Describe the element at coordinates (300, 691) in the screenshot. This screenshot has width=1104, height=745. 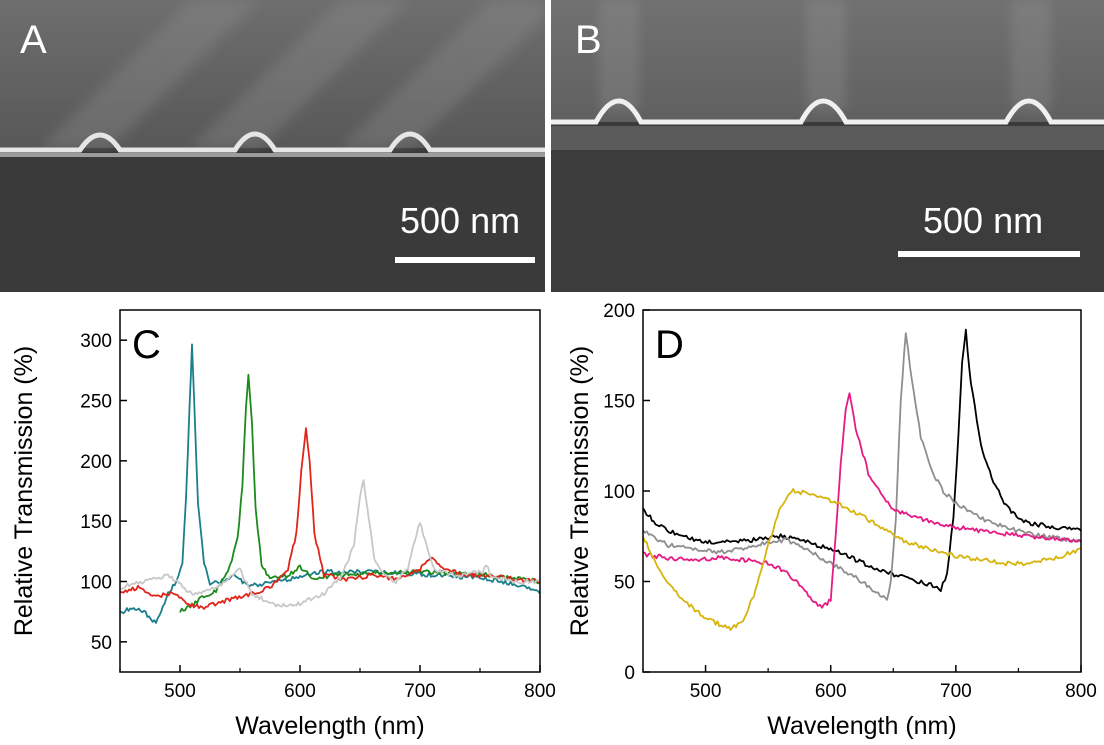
I see `chart-c-xtick-label: 600` at that location.